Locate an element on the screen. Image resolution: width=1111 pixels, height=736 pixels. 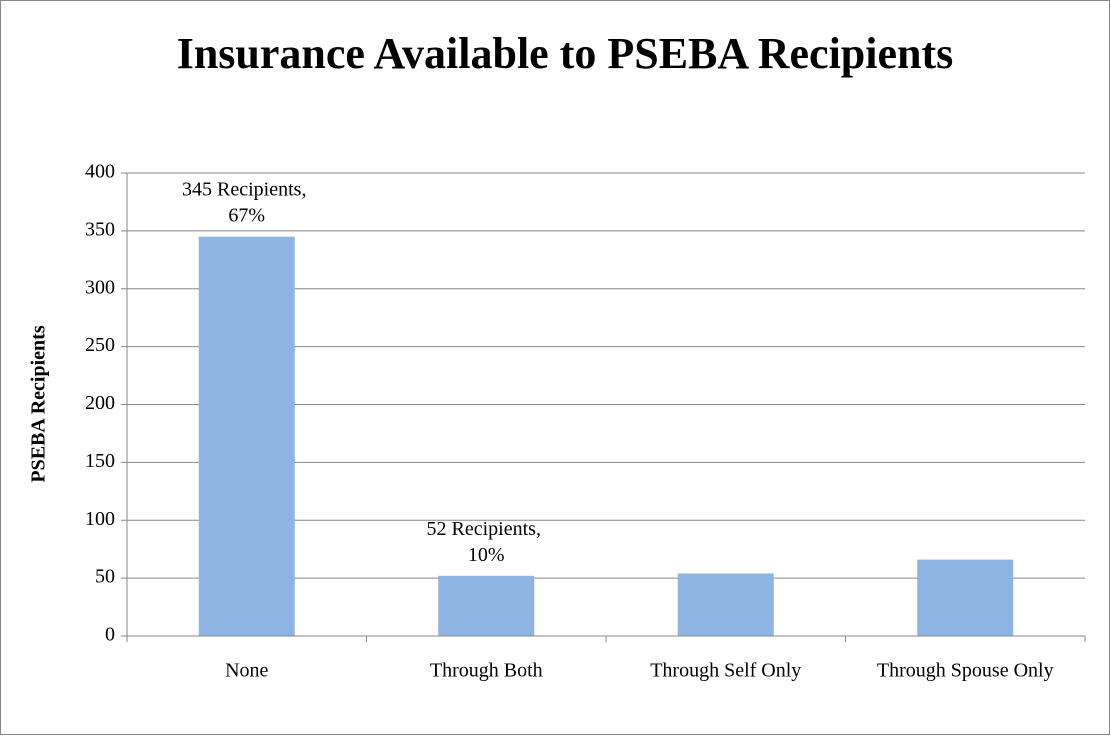
y-tick-label: 0 is located at coordinates (110, 635).